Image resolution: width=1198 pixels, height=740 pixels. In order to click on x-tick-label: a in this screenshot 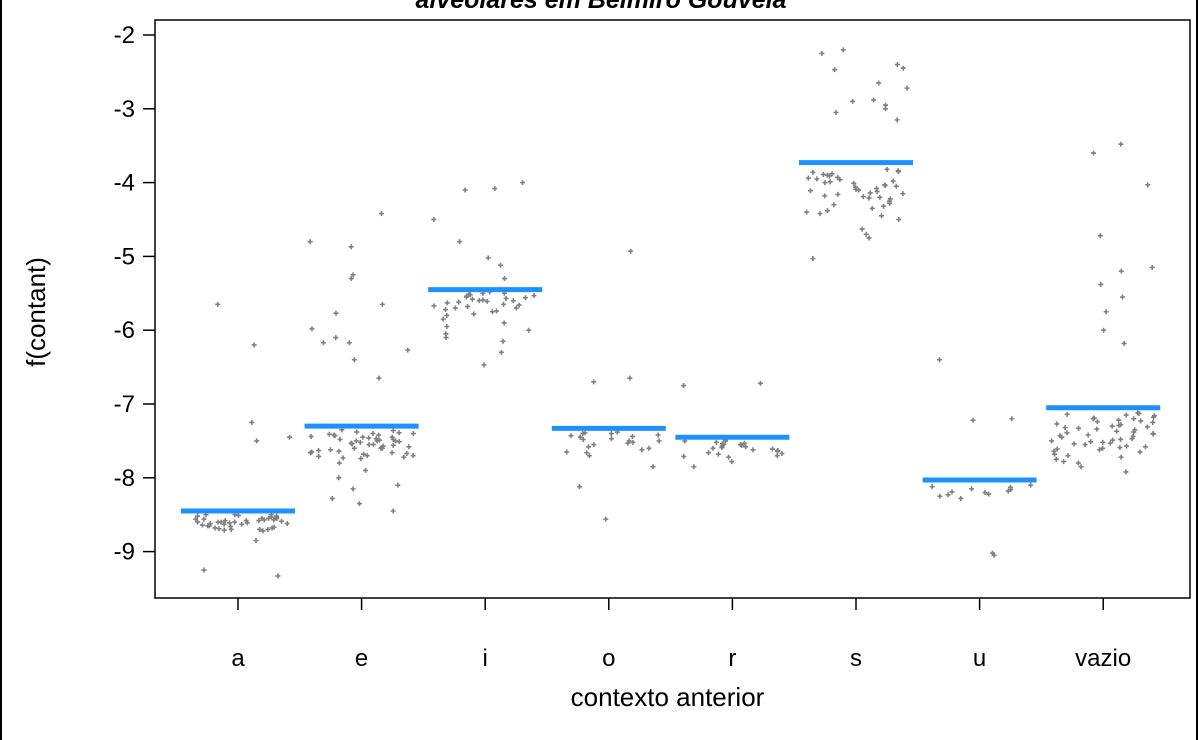, I will do `click(238, 658)`.